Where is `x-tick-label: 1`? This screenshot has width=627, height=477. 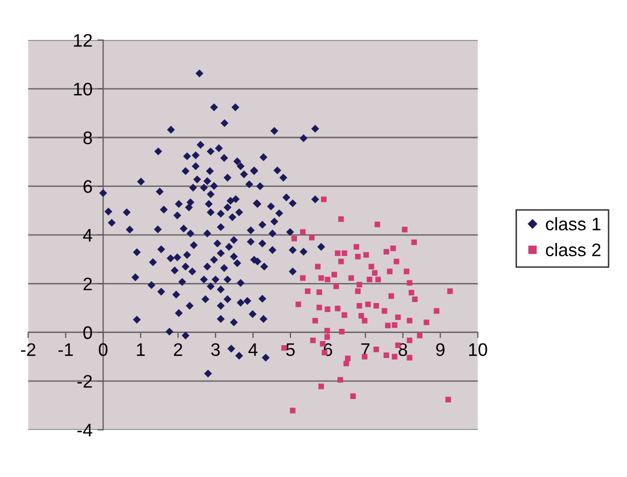
x-tick-label: 1 is located at coordinates (140, 349).